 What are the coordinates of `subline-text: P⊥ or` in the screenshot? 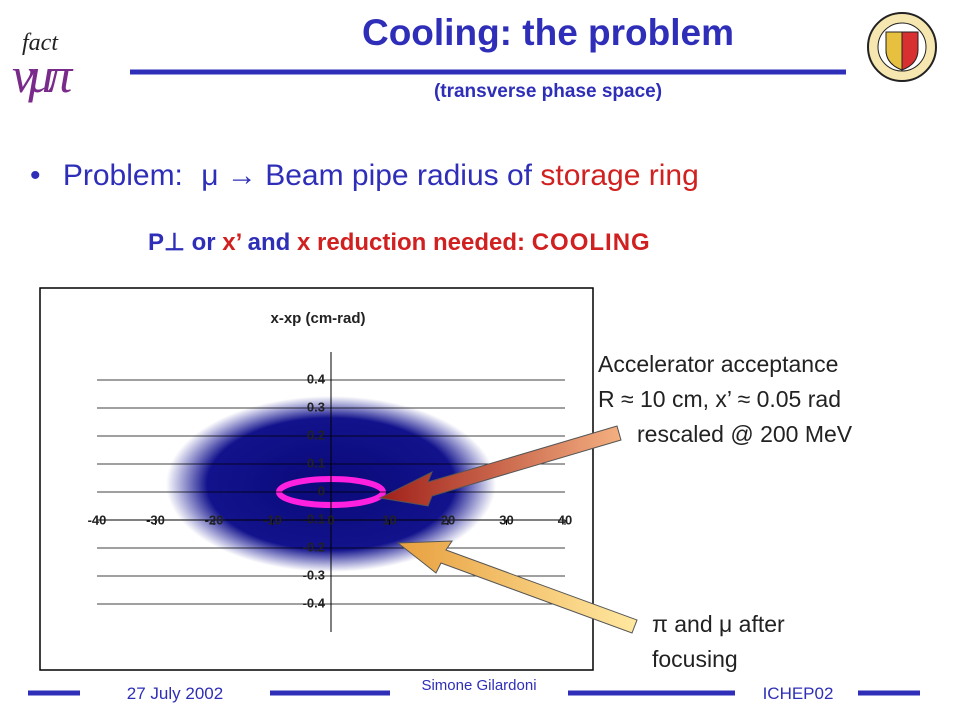 It's located at (182, 242).